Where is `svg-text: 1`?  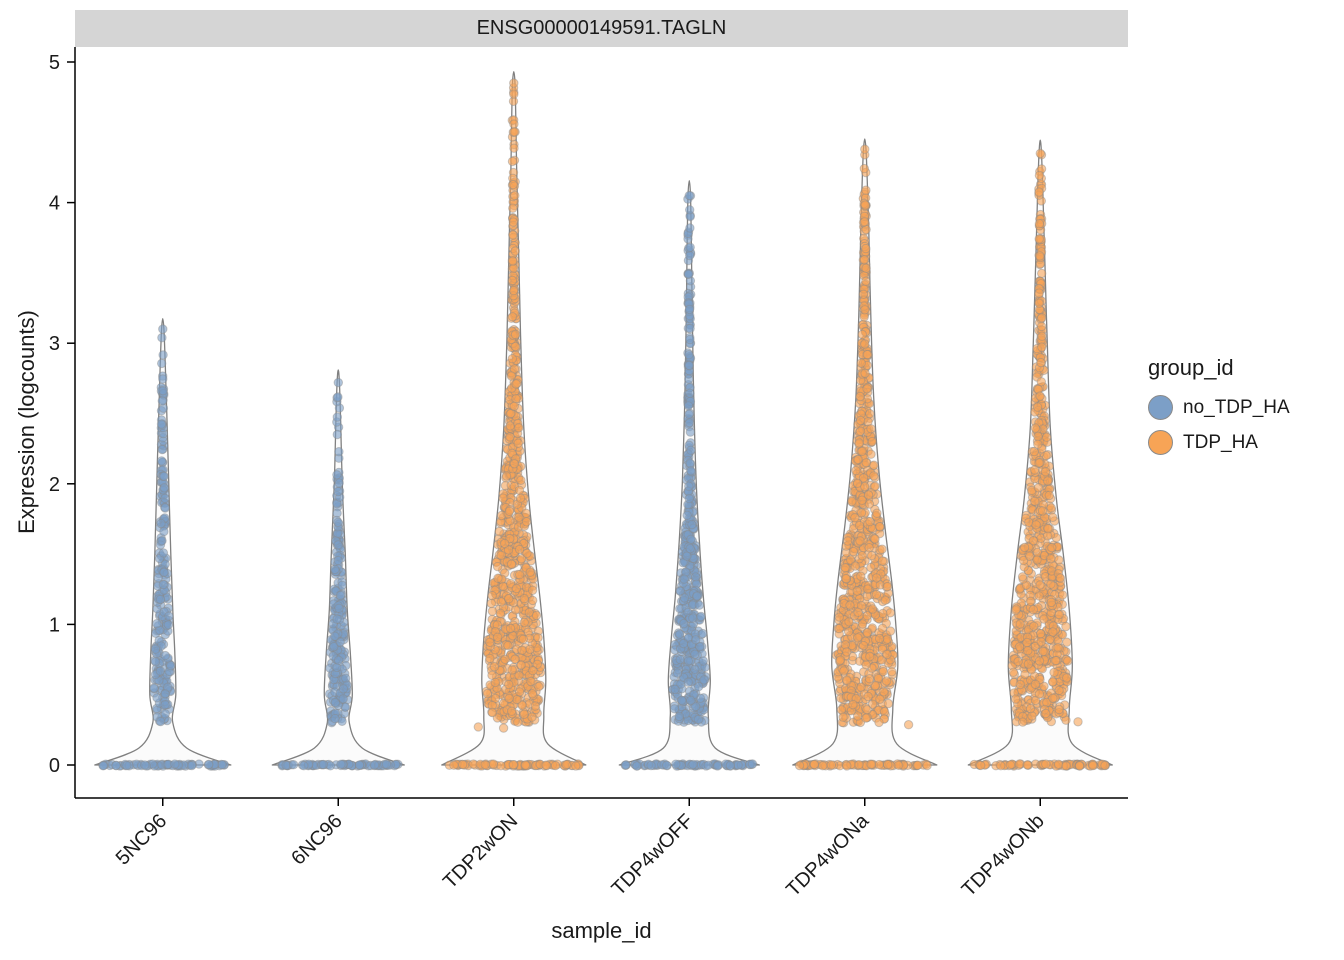 svg-text: 1 is located at coordinates (54, 625).